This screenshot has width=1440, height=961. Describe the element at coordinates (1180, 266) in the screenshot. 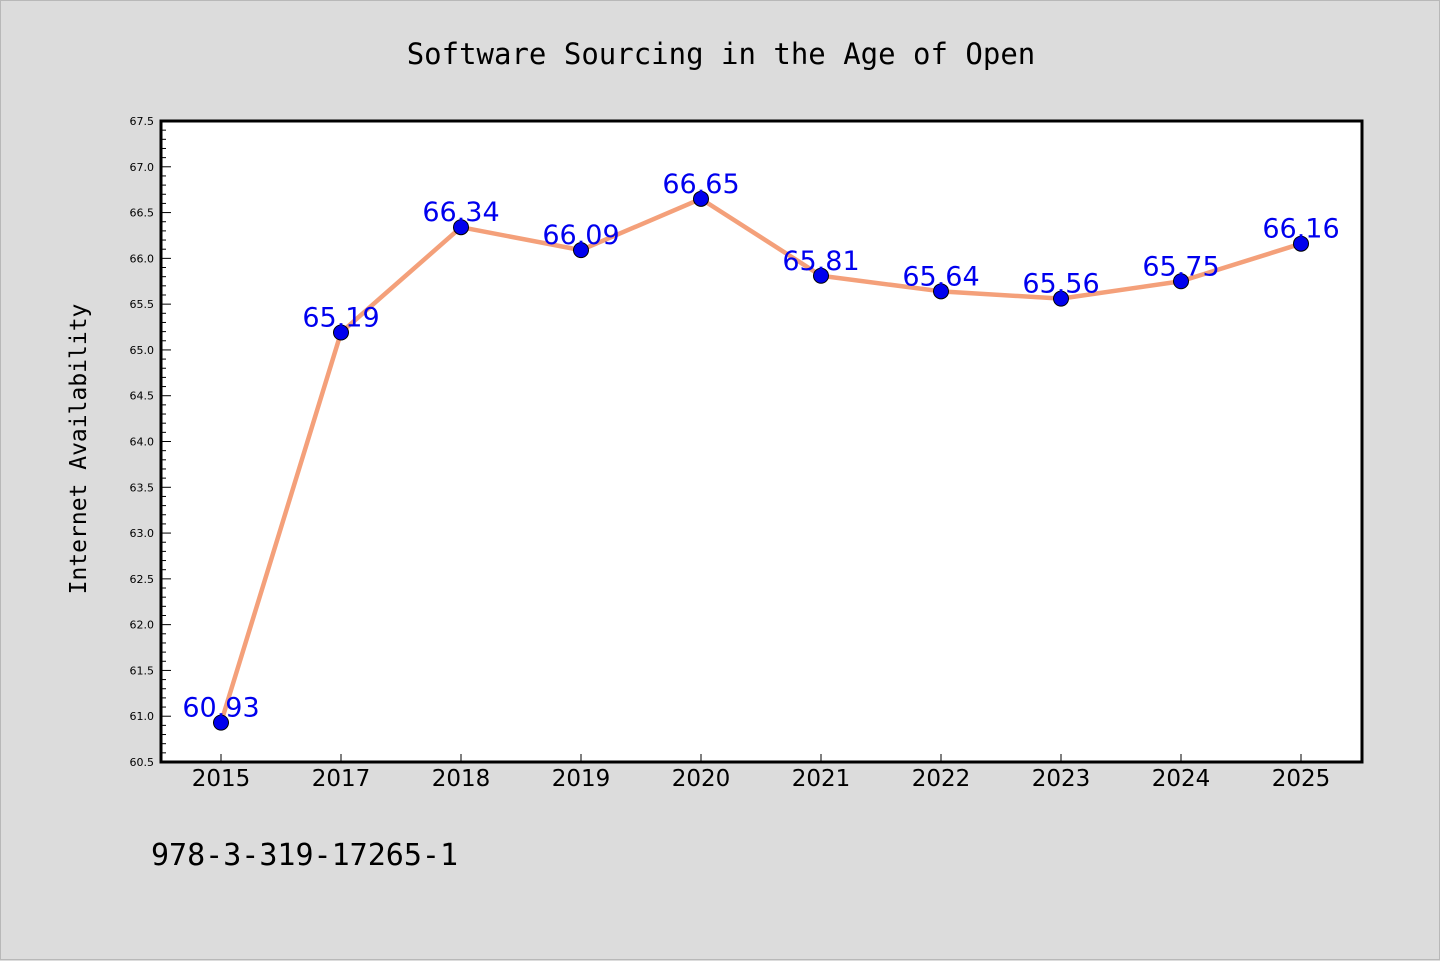

I see `data-label: 65.75` at that location.